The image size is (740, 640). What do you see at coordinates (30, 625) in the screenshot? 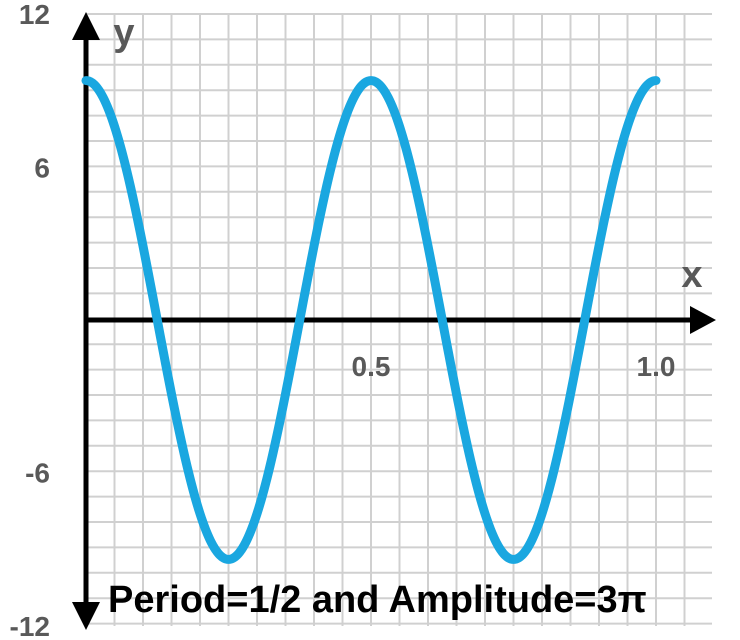
I see `y-tick-label: -12` at bounding box center [30, 625].